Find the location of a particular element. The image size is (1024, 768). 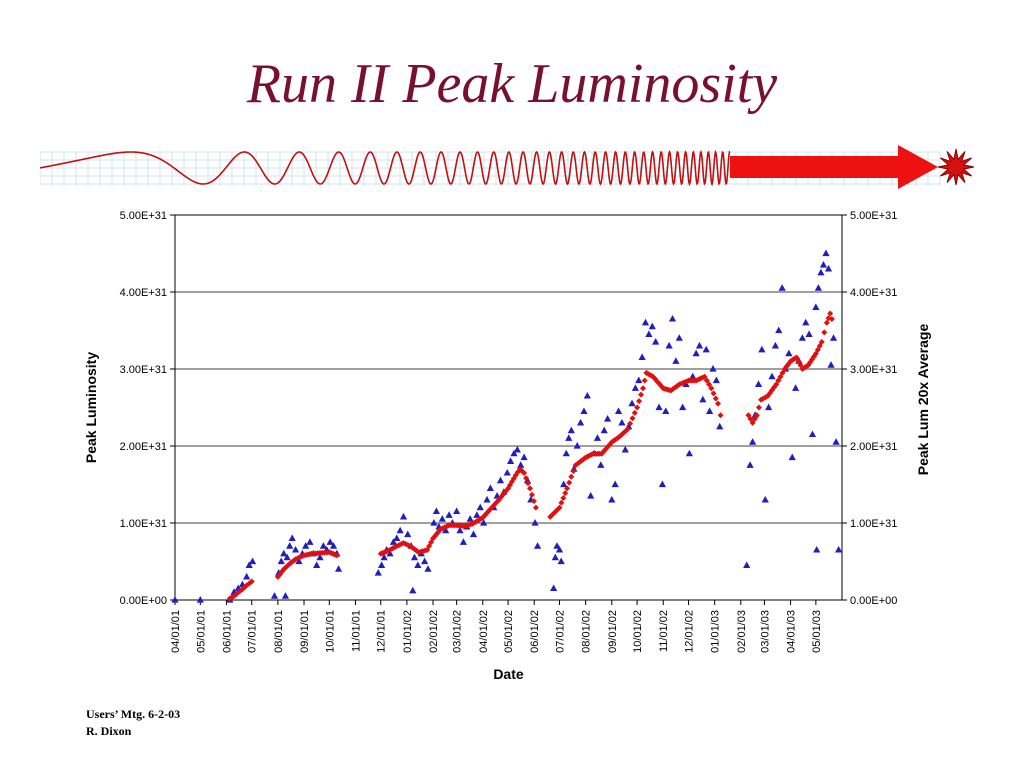

x-tick-label: 02/01/03 is located at coordinates (742, 631).